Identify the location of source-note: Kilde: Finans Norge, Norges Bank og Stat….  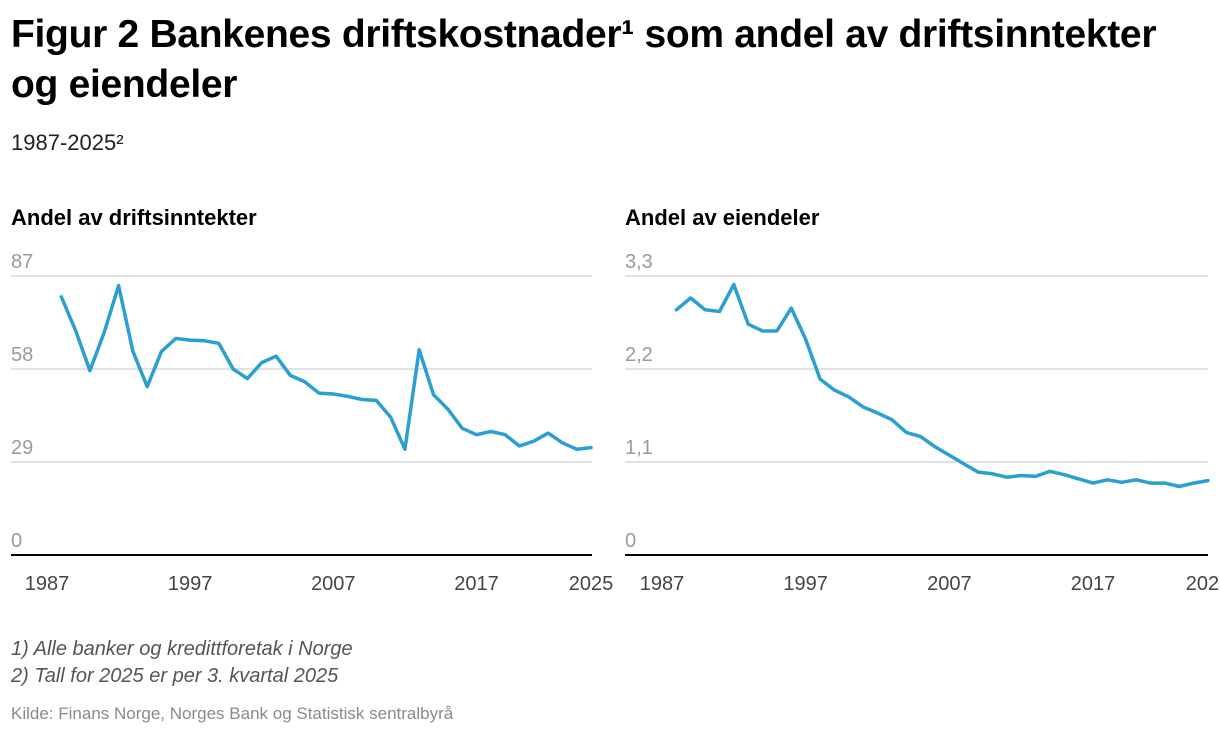
(232, 713).